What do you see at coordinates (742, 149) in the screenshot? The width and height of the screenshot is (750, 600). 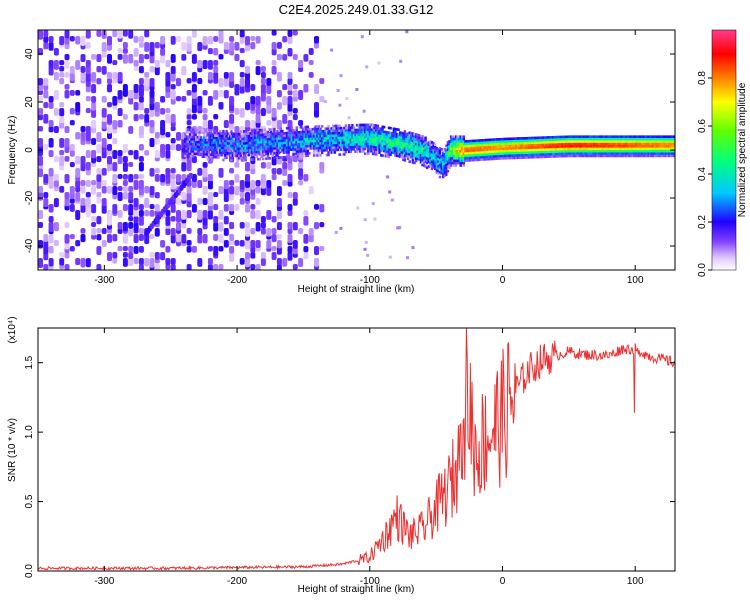 I see `colorbar-label: Normalized spectral amplitude` at bounding box center [742, 149].